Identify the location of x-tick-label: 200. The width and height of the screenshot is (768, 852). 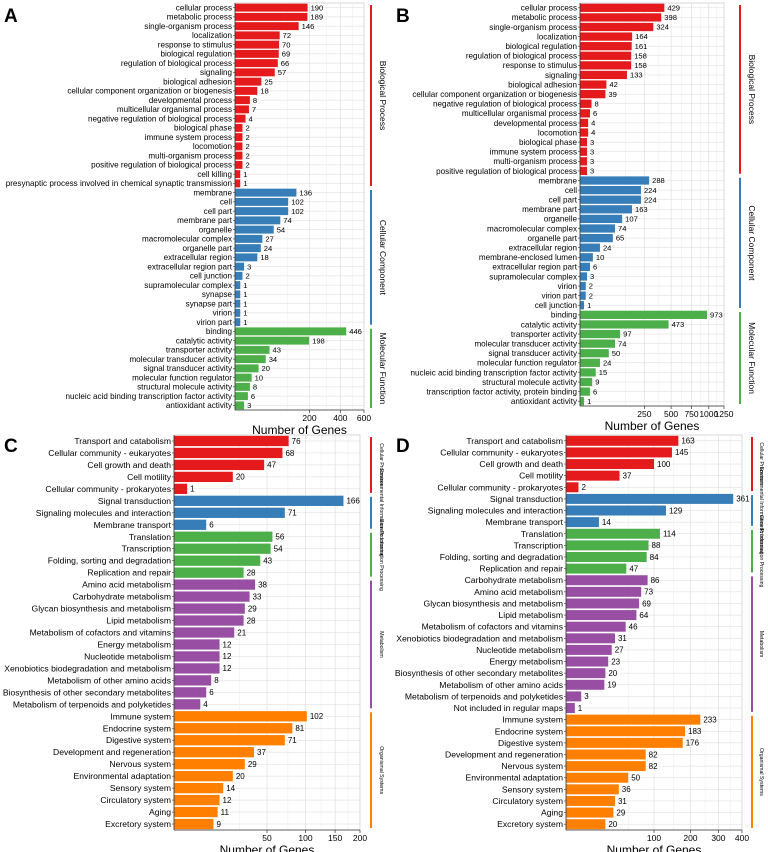
(309, 418).